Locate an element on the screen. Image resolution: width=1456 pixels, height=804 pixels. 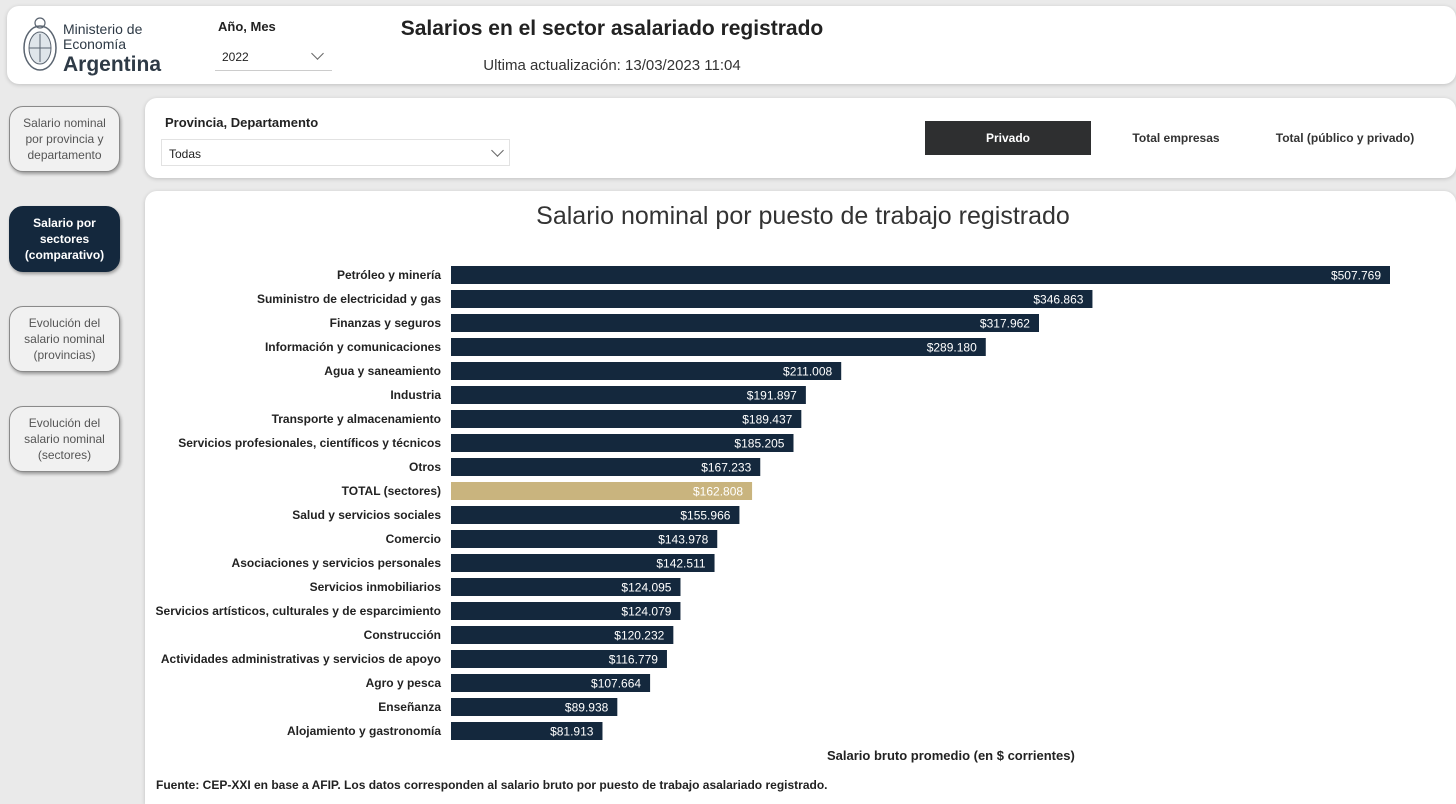
value-label-actividades-administrativas-y-servicios-de-apoyo: $116.779 is located at coordinates (633, 660).